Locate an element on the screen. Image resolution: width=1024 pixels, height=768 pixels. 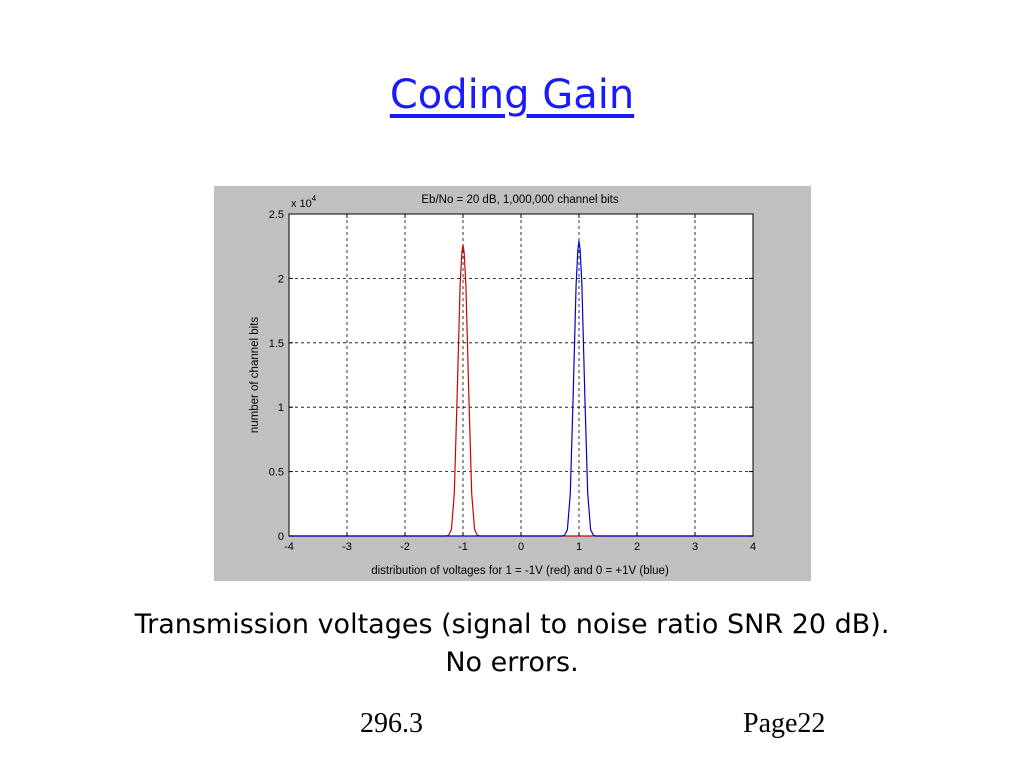
x-tick-label: -4 is located at coordinates (289, 547).